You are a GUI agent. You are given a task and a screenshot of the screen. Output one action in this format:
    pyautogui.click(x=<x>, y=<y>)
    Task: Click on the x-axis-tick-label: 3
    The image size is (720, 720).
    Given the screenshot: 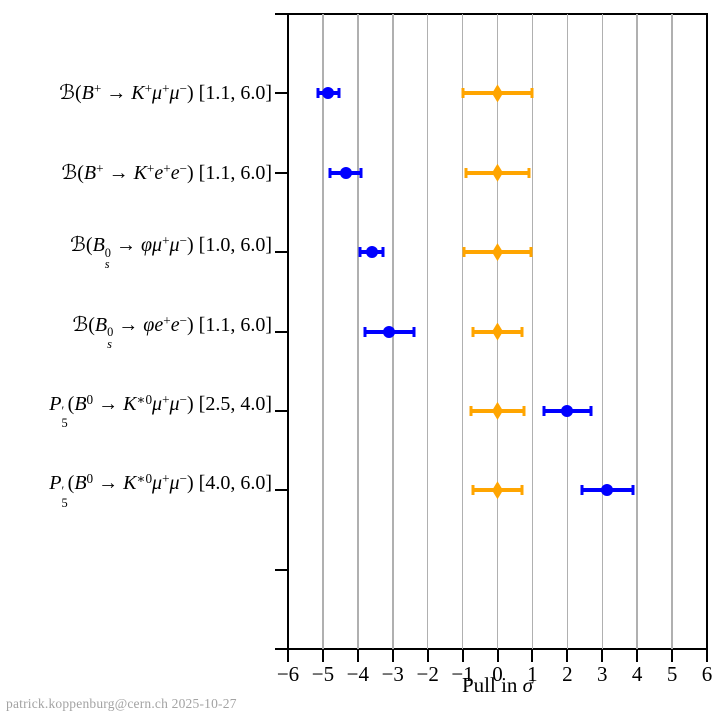 What is the action you would take?
    pyautogui.click(x=602, y=674)
    